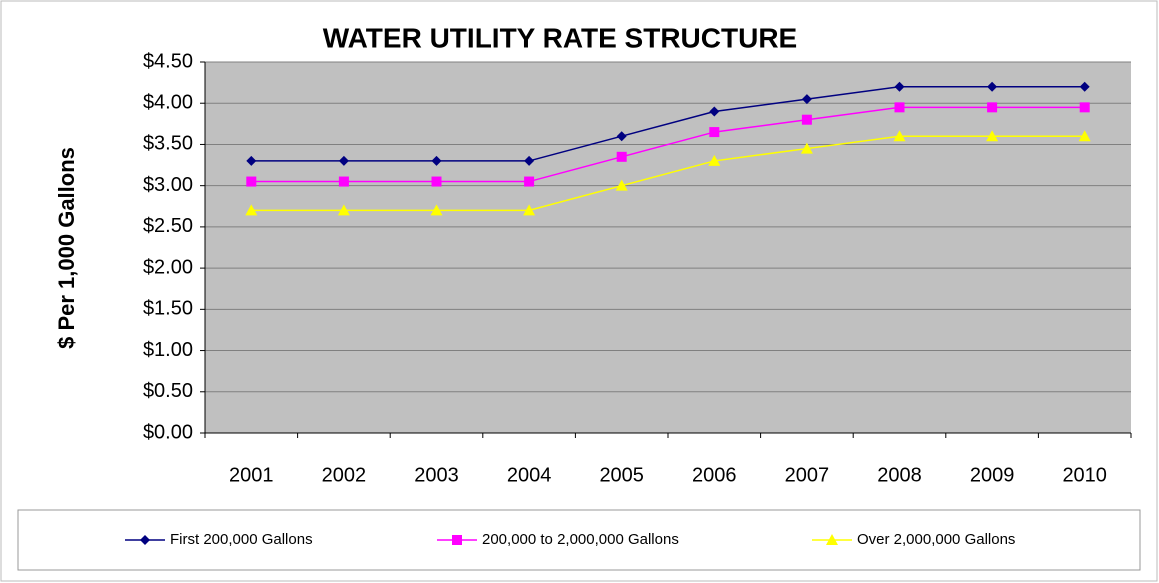 Image resolution: width=1159 pixels, height=583 pixels. Describe the element at coordinates (241, 539) in the screenshot. I see `legend-label: First 200,000 Gallons` at that location.